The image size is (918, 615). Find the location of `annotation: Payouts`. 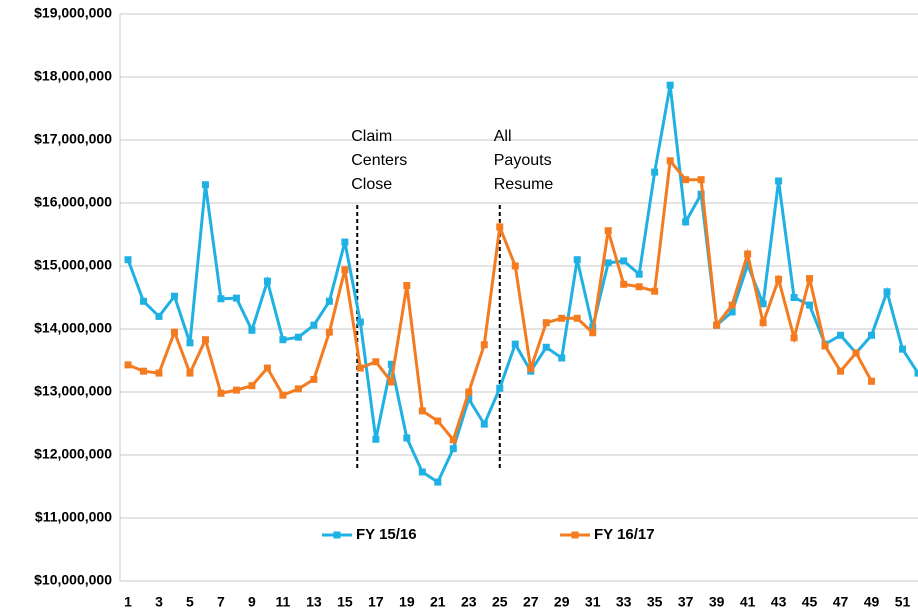

annotation: Payouts is located at coordinates (523, 160).